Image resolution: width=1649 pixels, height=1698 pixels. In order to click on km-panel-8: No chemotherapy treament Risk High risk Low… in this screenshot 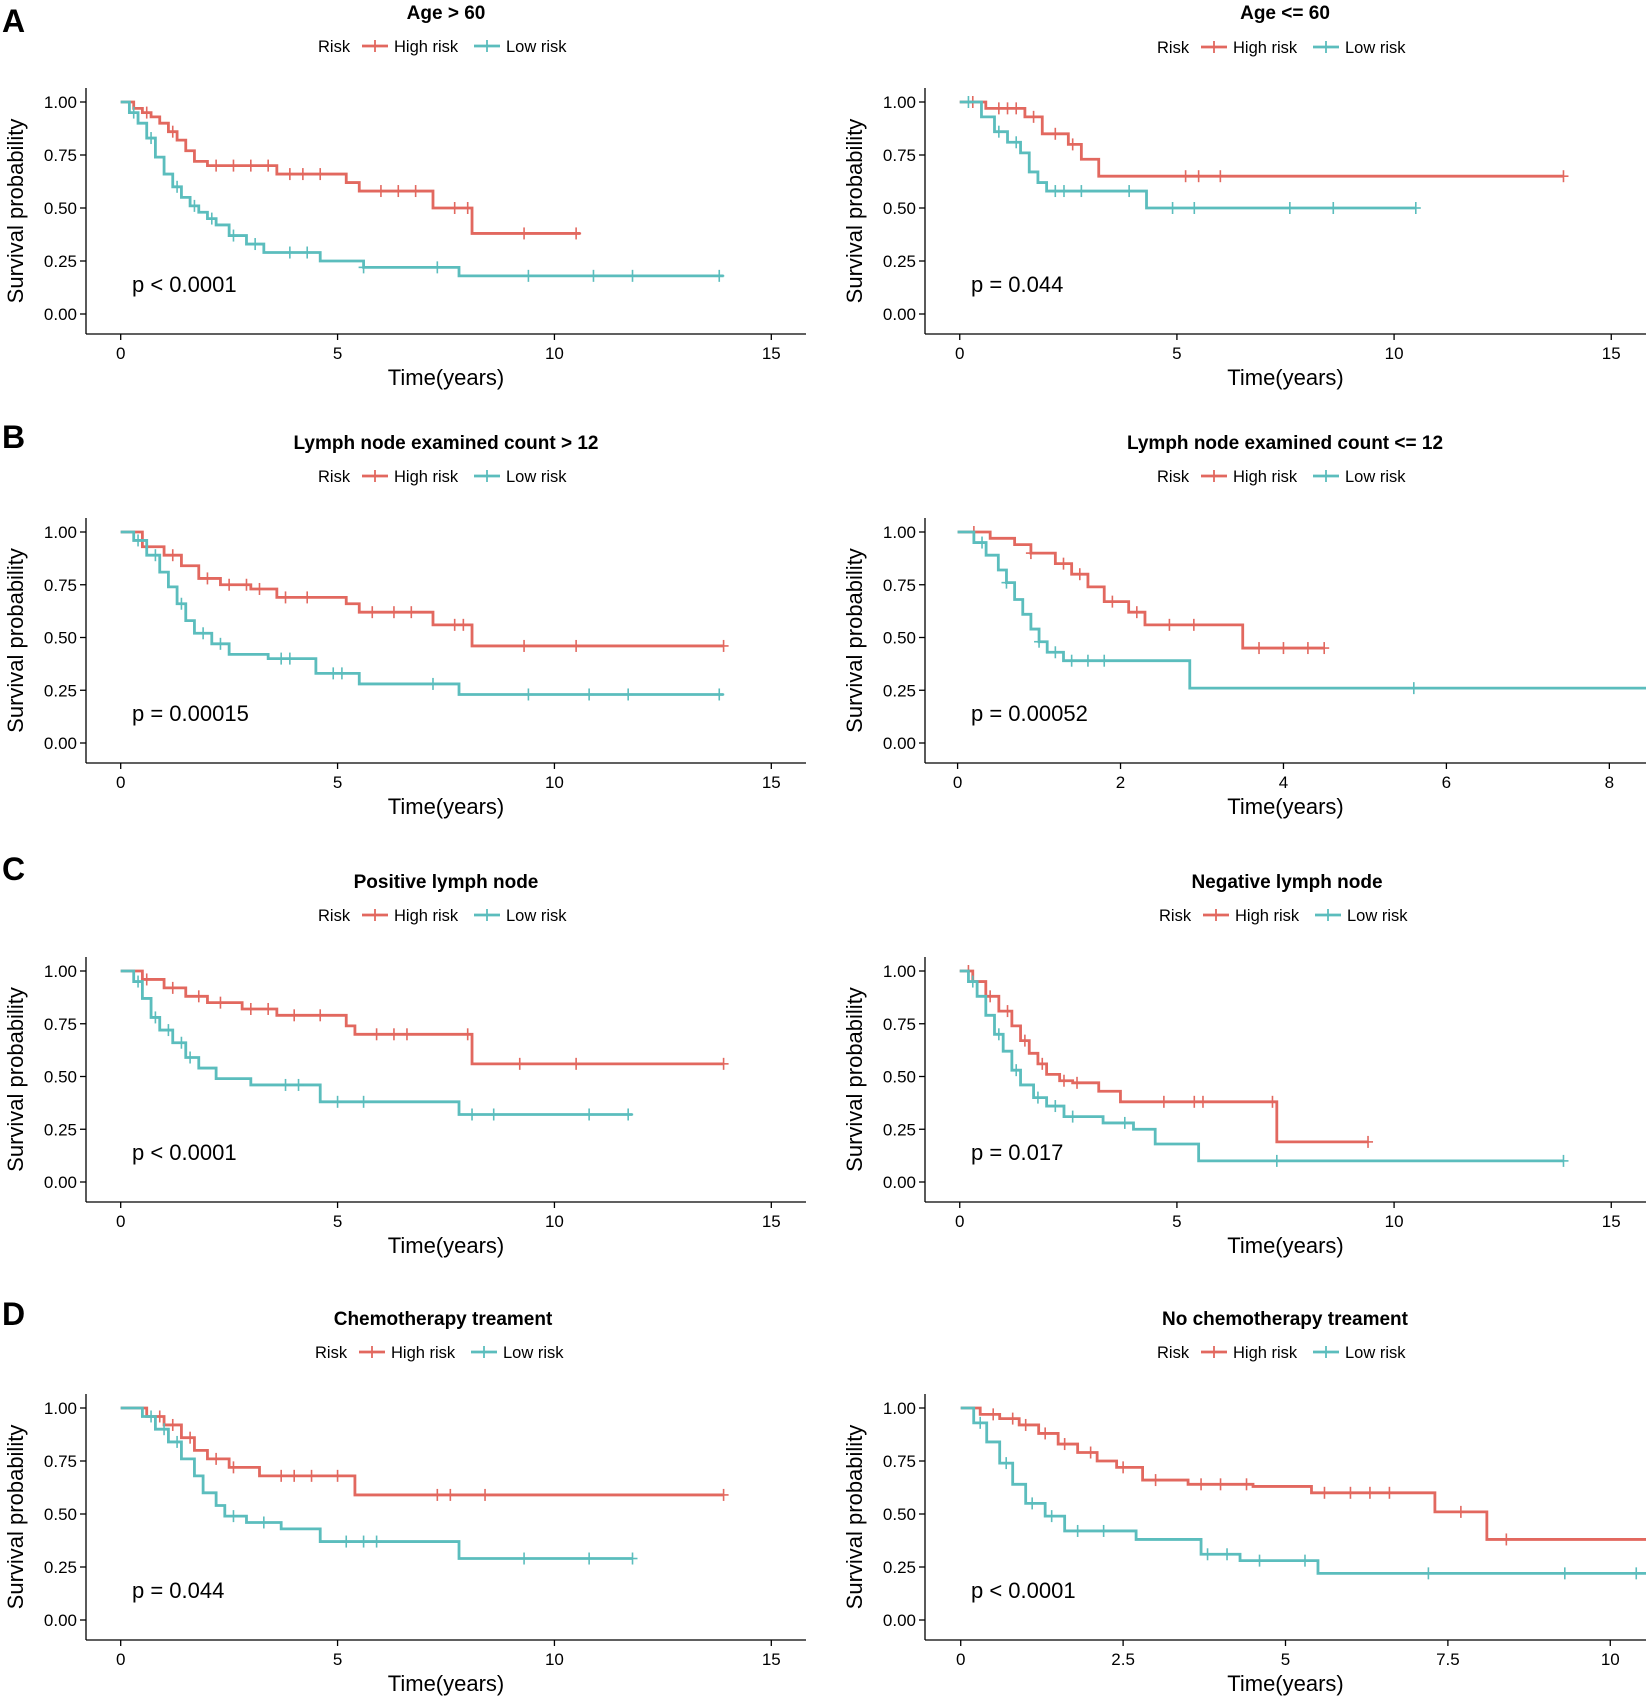, I will do `click(1244, 1502)`.